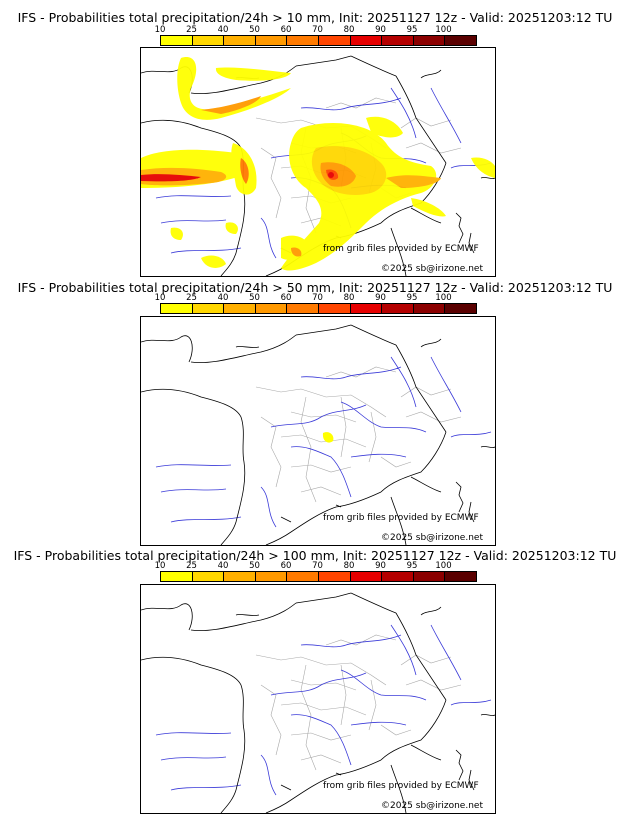 Image resolution: width=630 pixels, height=828 pixels. What do you see at coordinates (358, 702) in the screenshot?
I see `admin-border` at bounding box center [358, 702].